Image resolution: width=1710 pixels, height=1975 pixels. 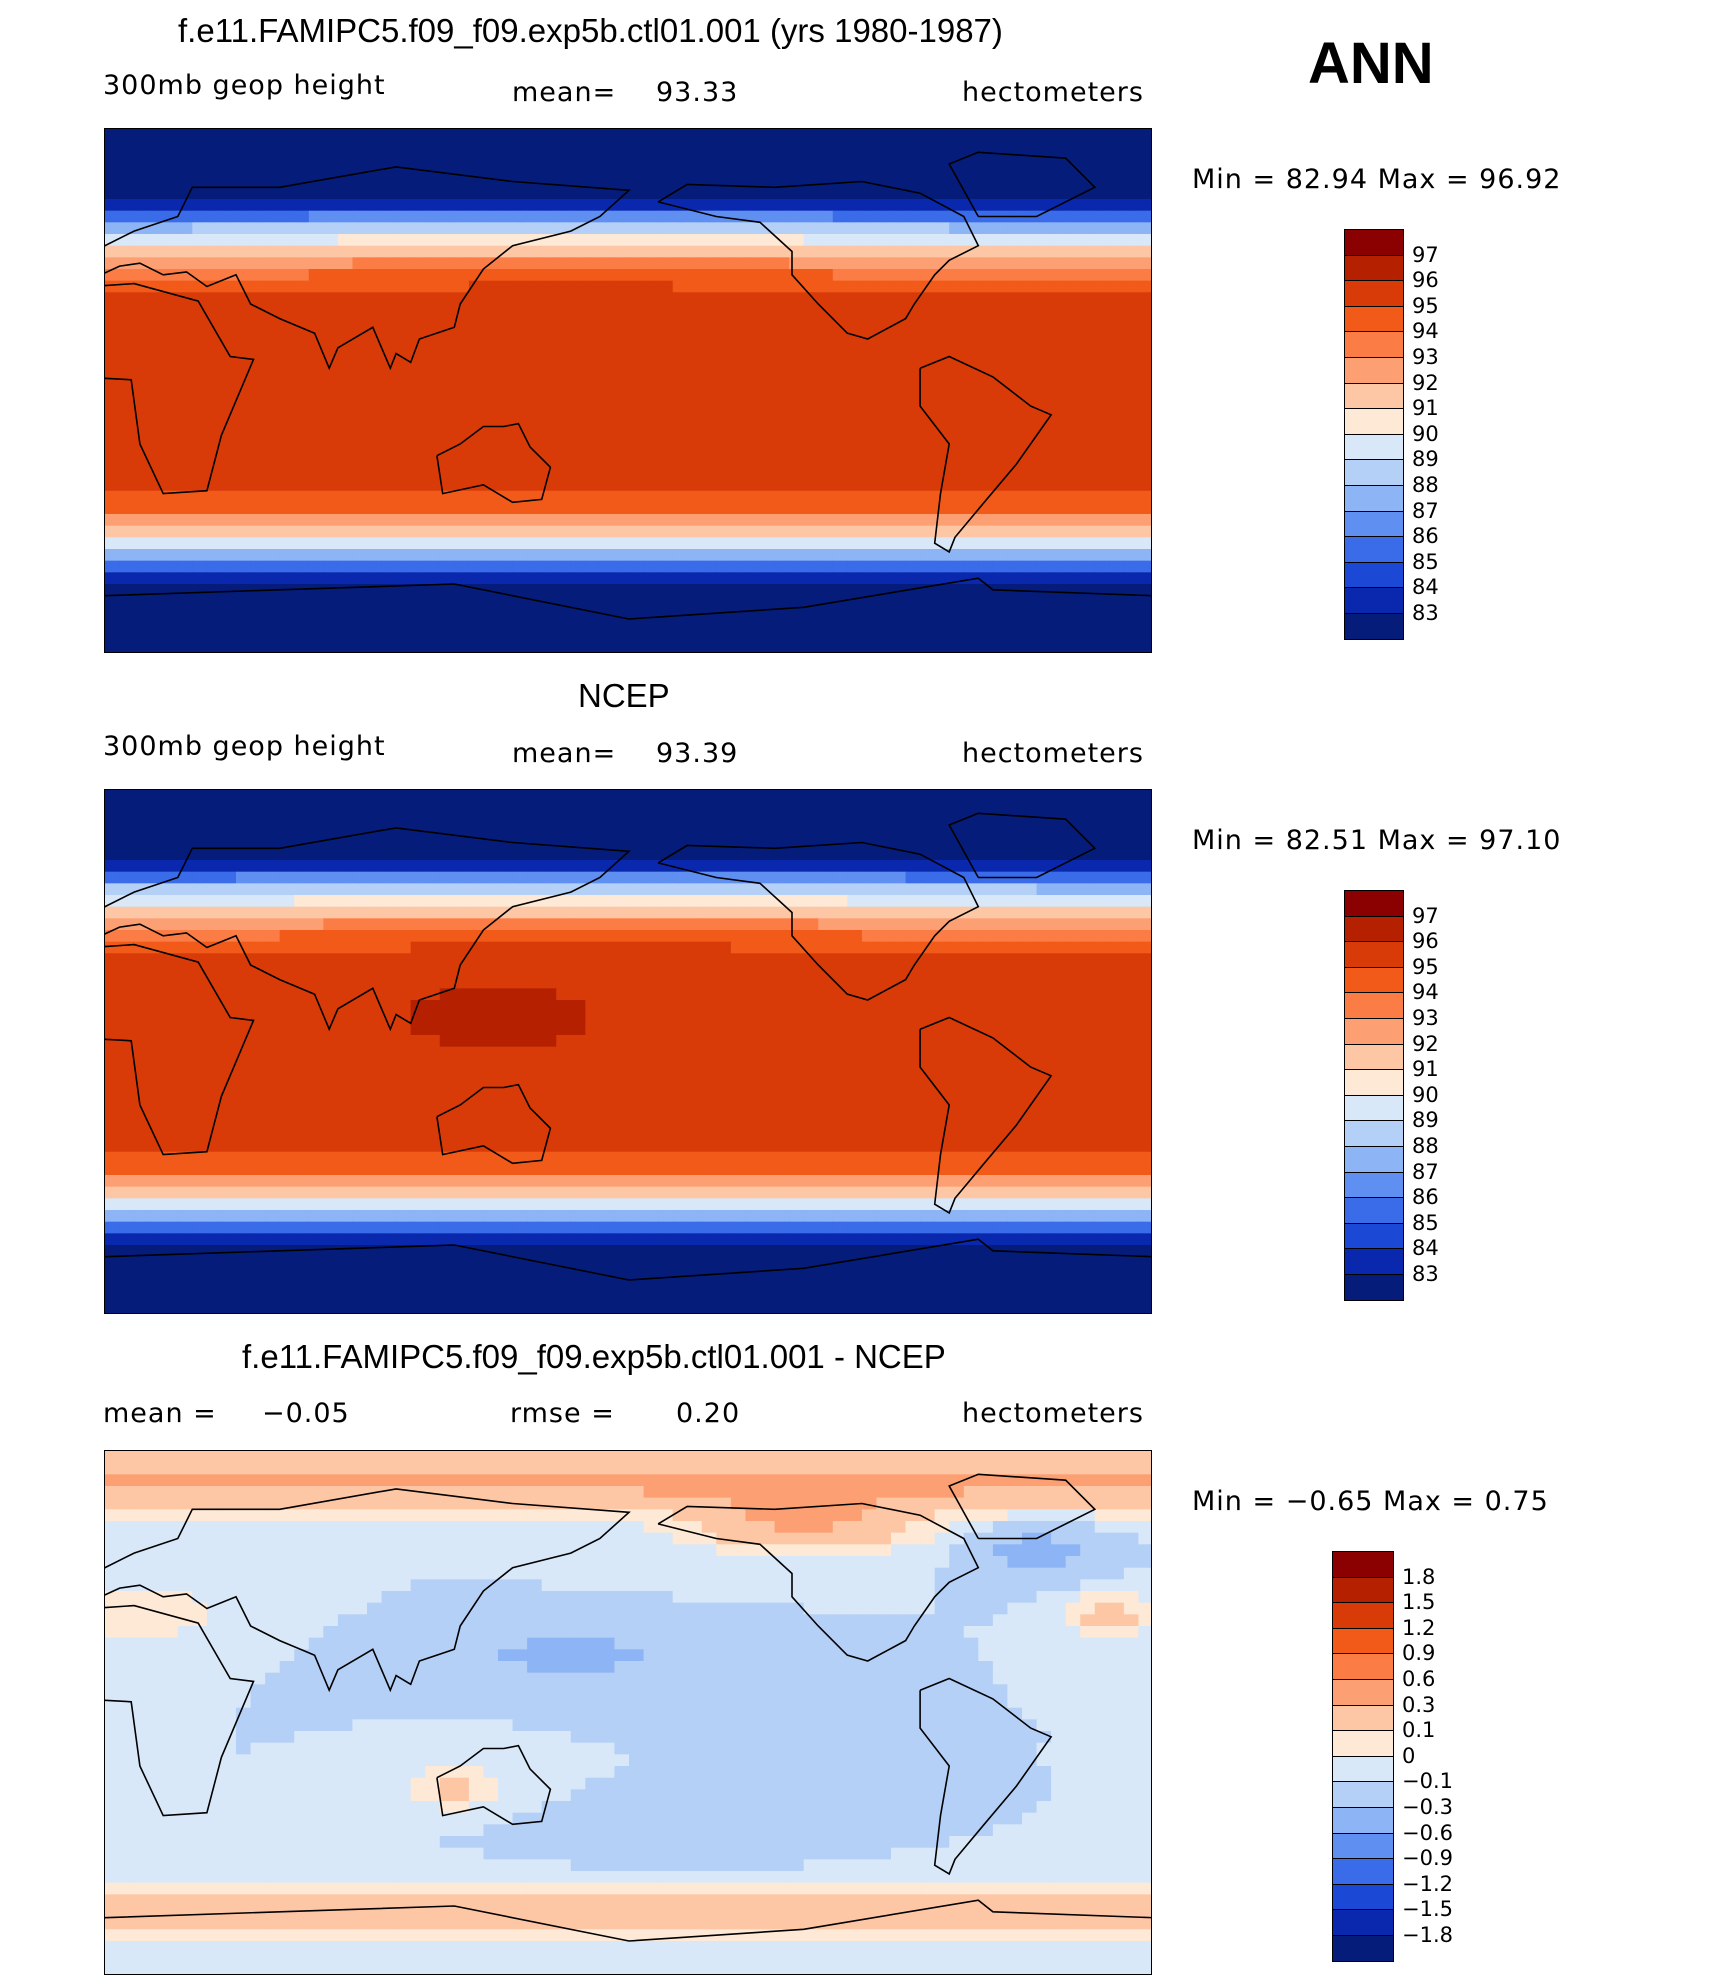 I want to click on season-label: ANN, so click(x=1371, y=63).